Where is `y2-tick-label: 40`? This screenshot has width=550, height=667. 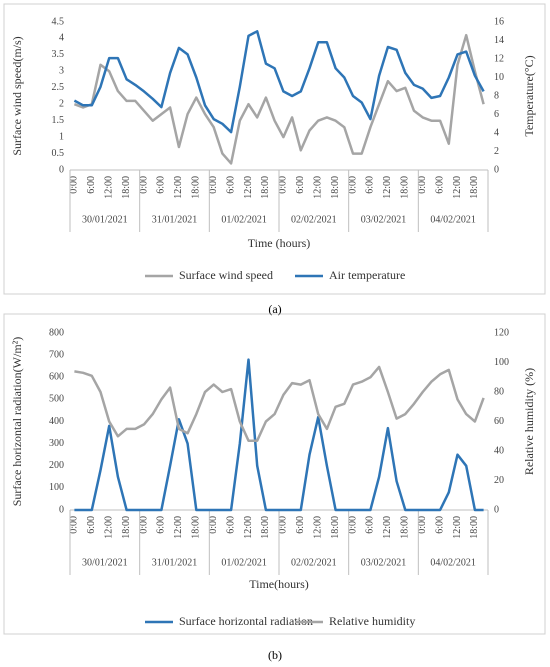 y2-tick-label: 40 is located at coordinates (499, 450).